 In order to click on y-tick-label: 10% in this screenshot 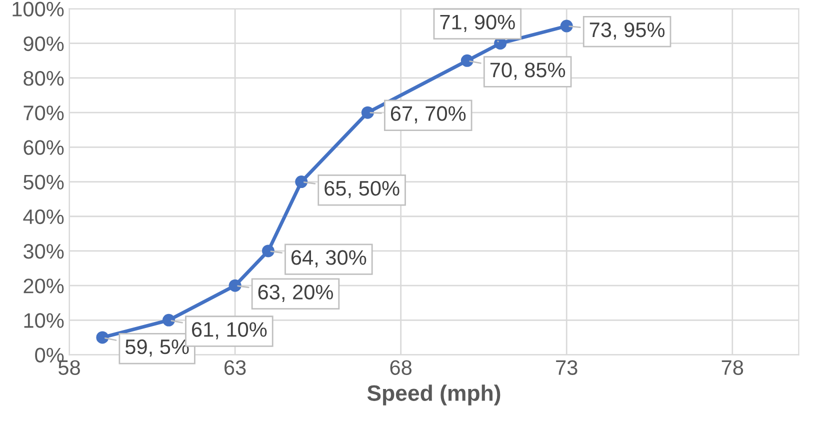, I will do `click(44, 320)`.